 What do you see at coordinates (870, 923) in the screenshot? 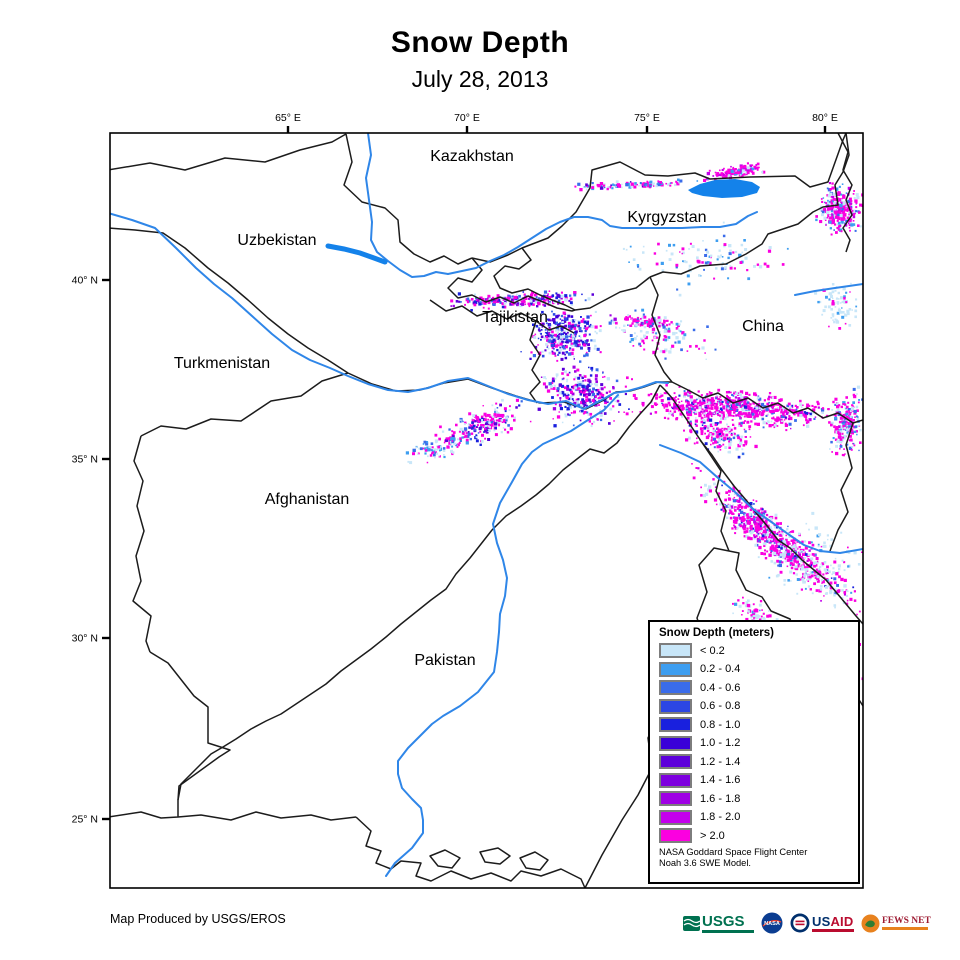
I see `fewsnet-globe-icon` at bounding box center [870, 923].